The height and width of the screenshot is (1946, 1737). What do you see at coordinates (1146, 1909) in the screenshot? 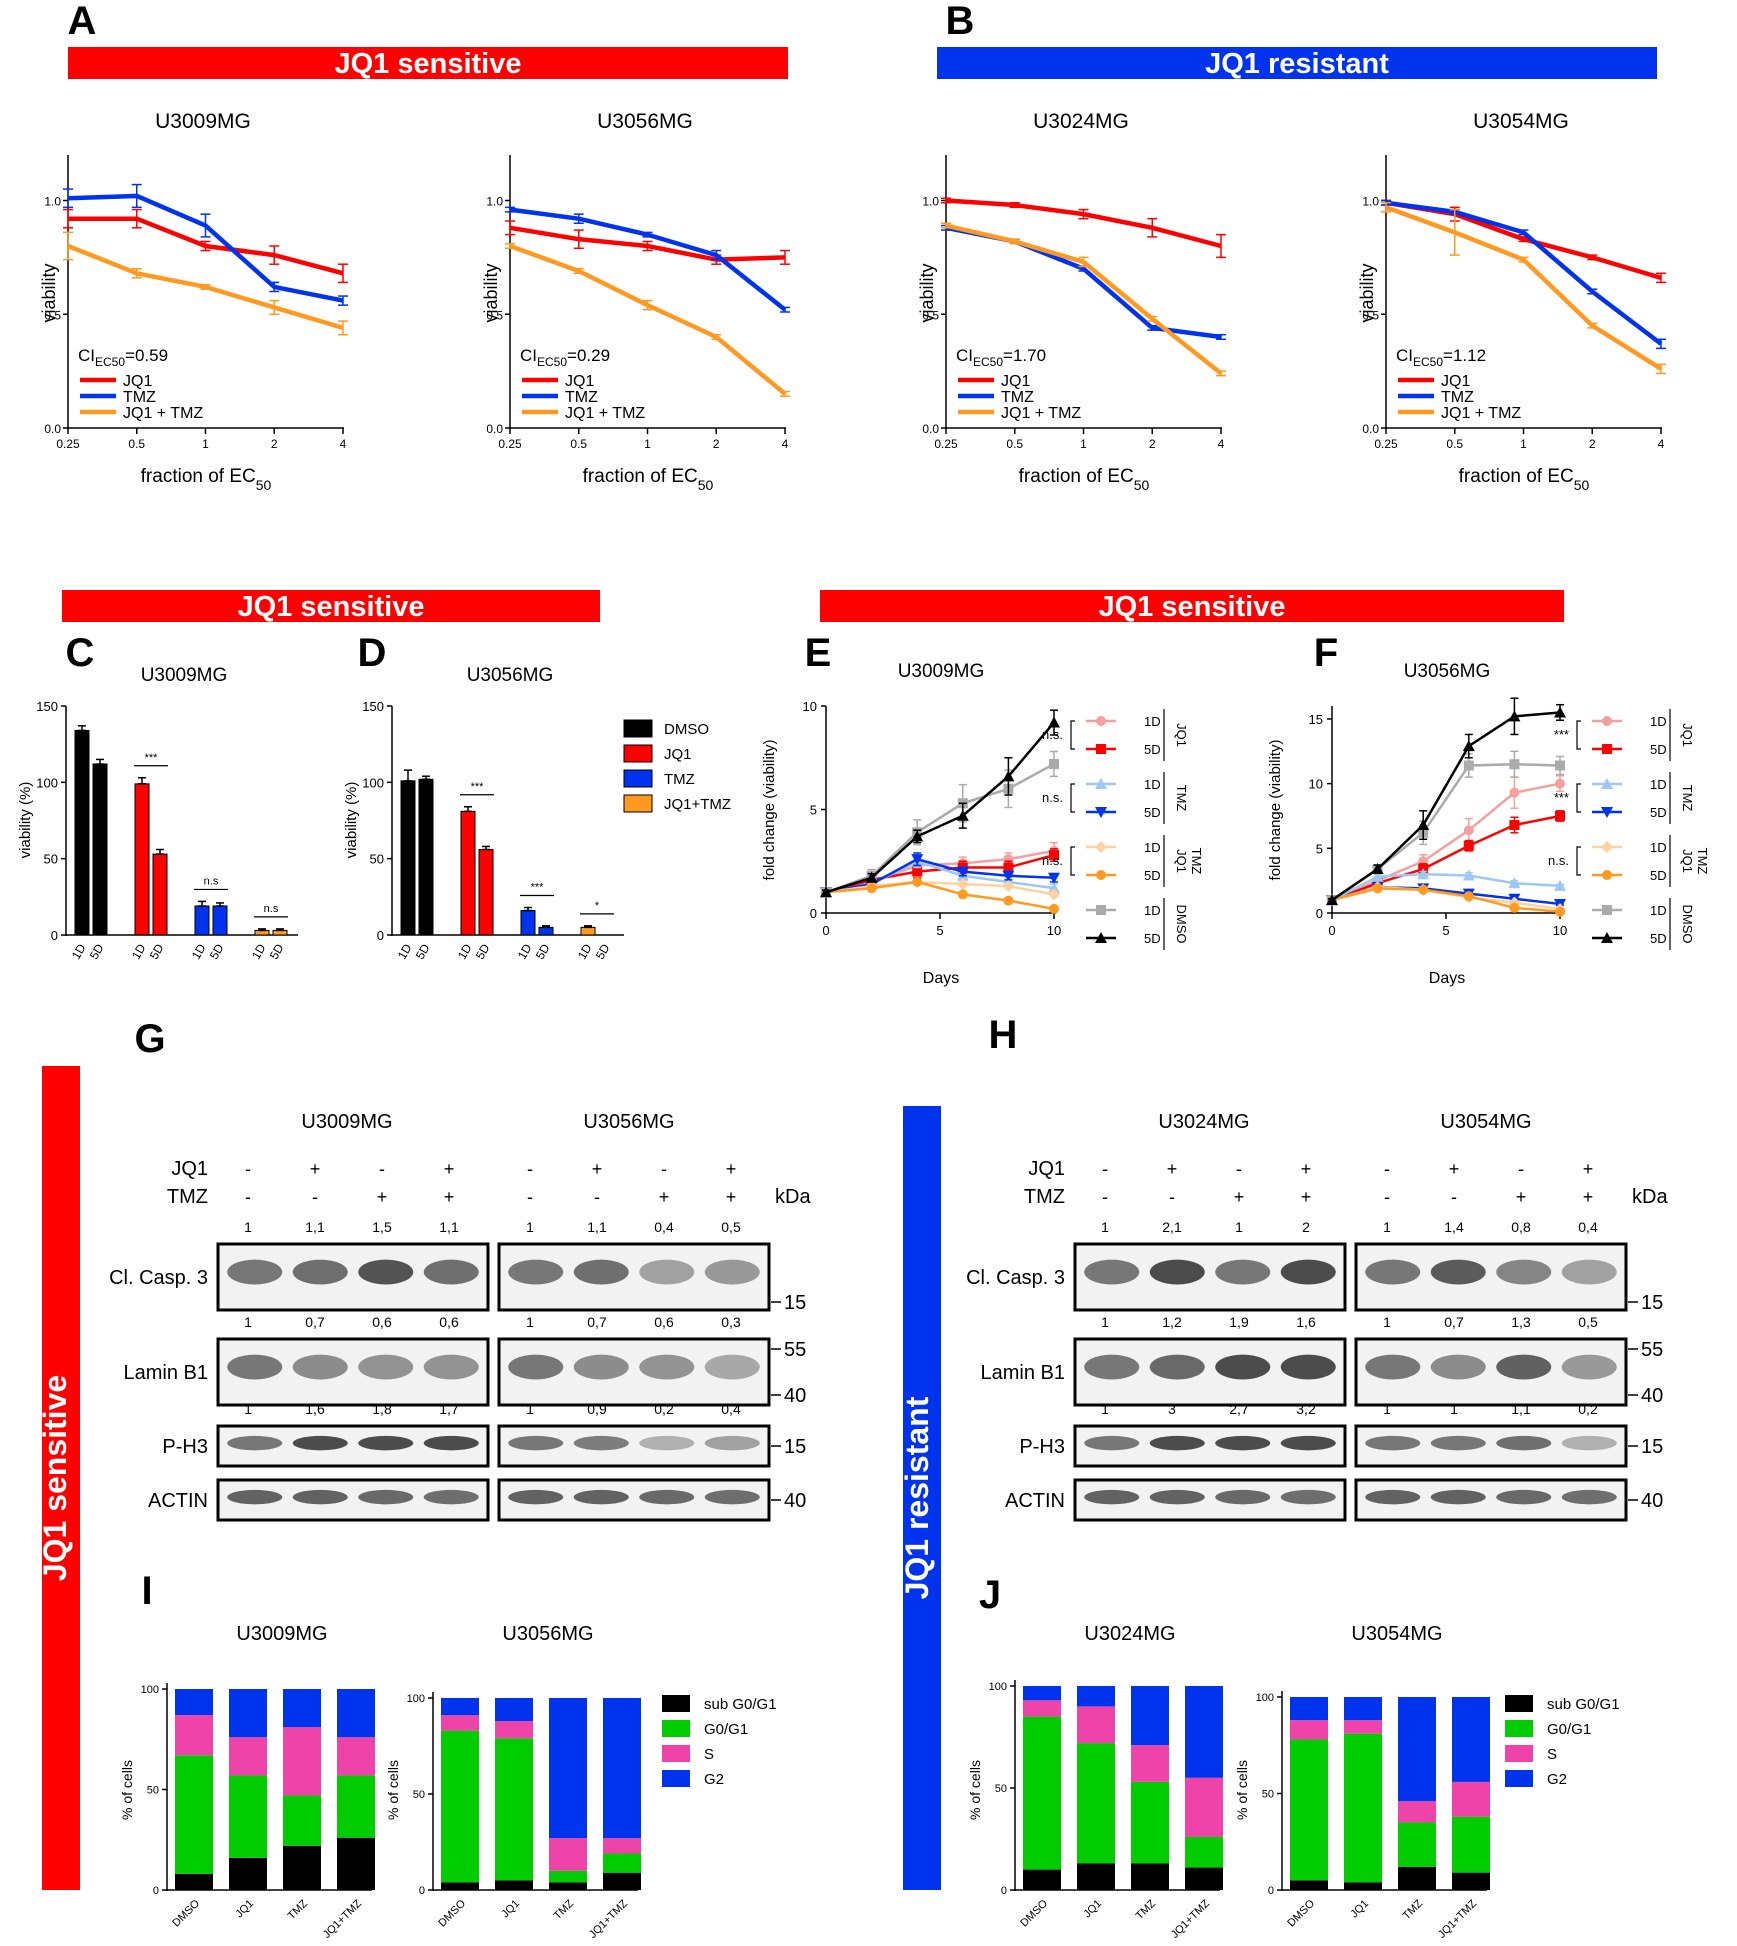
I see `x-tick-label: TMZ` at bounding box center [1146, 1909].